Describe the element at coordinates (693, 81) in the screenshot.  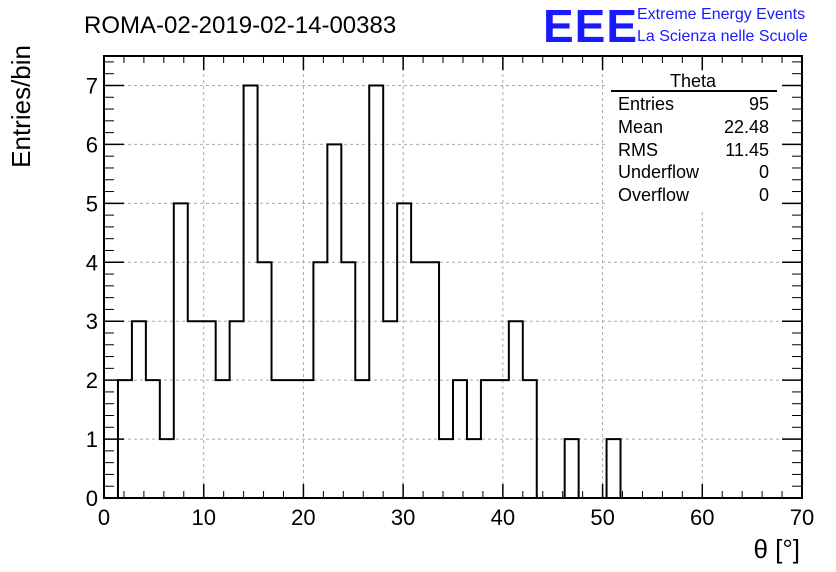
I see `stats-title: Theta` at that location.